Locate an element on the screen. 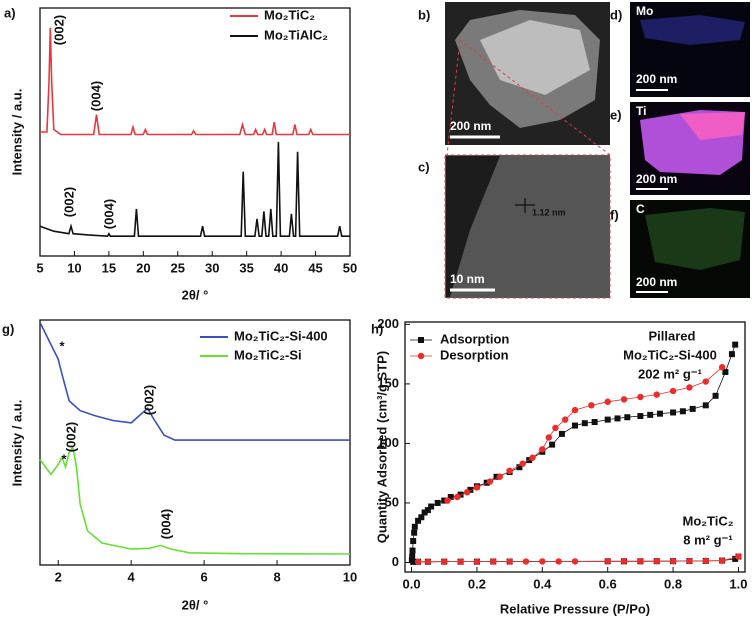 The height and width of the screenshot is (625, 756). scale-label: 10 nm is located at coordinates (467, 279).